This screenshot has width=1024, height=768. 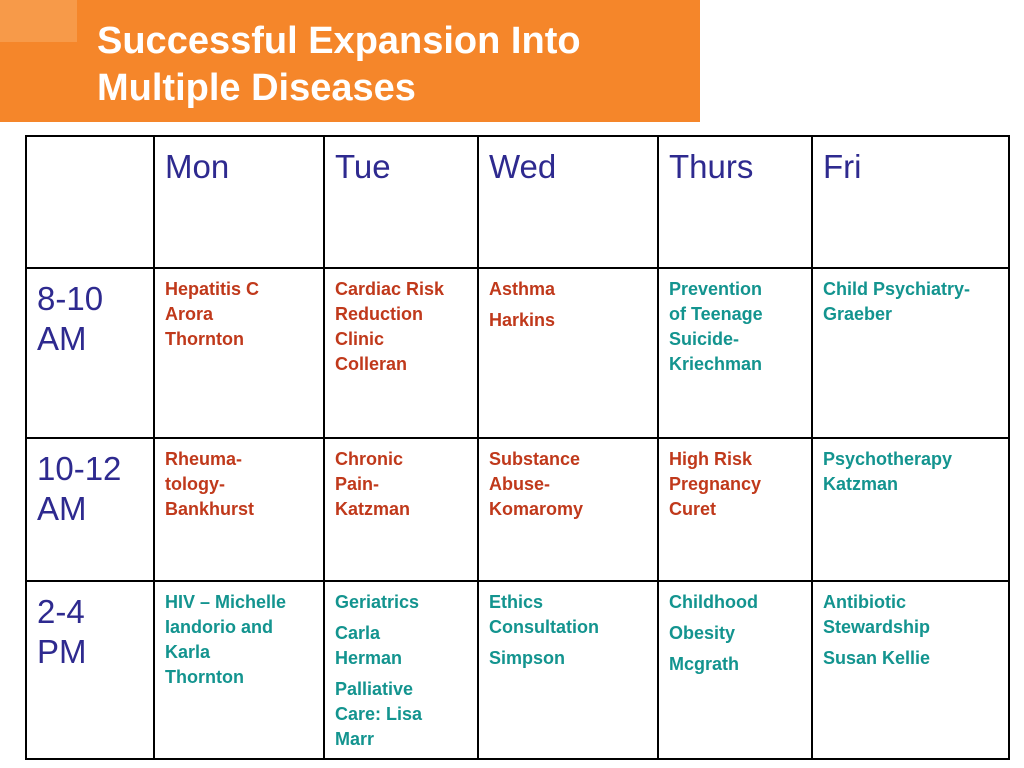 What do you see at coordinates (204, 459) in the screenshot?
I see `clinic-text: Rheuma-` at bounding box center [204, 459].